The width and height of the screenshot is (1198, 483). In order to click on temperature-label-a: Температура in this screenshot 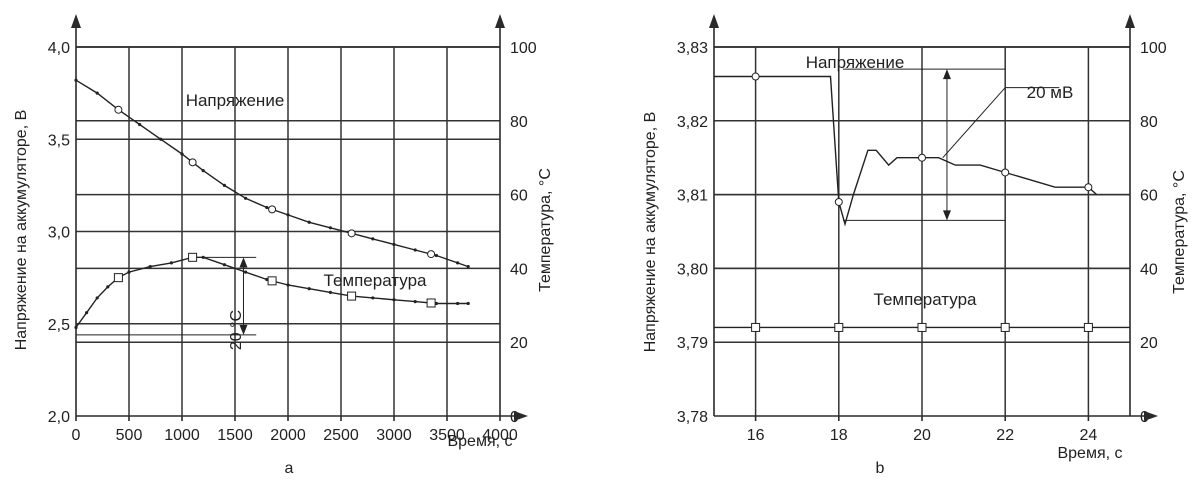, I will do `click(376, 280)`.